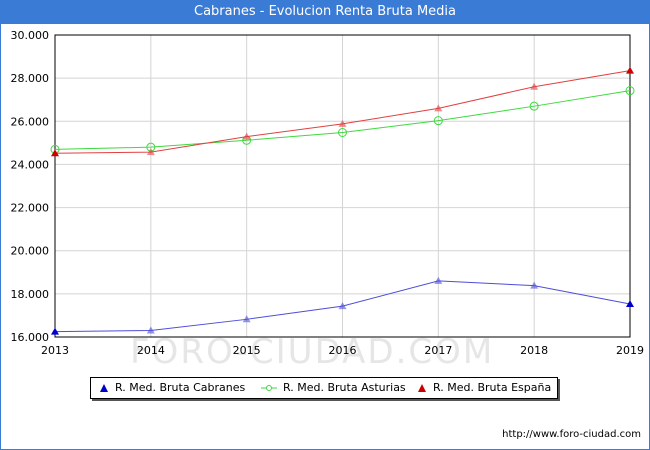 The image size is (650, 450). Describe the element at coordinates (151, 350) in the screenshot. I see `x-tick-label: 2014` at that location.